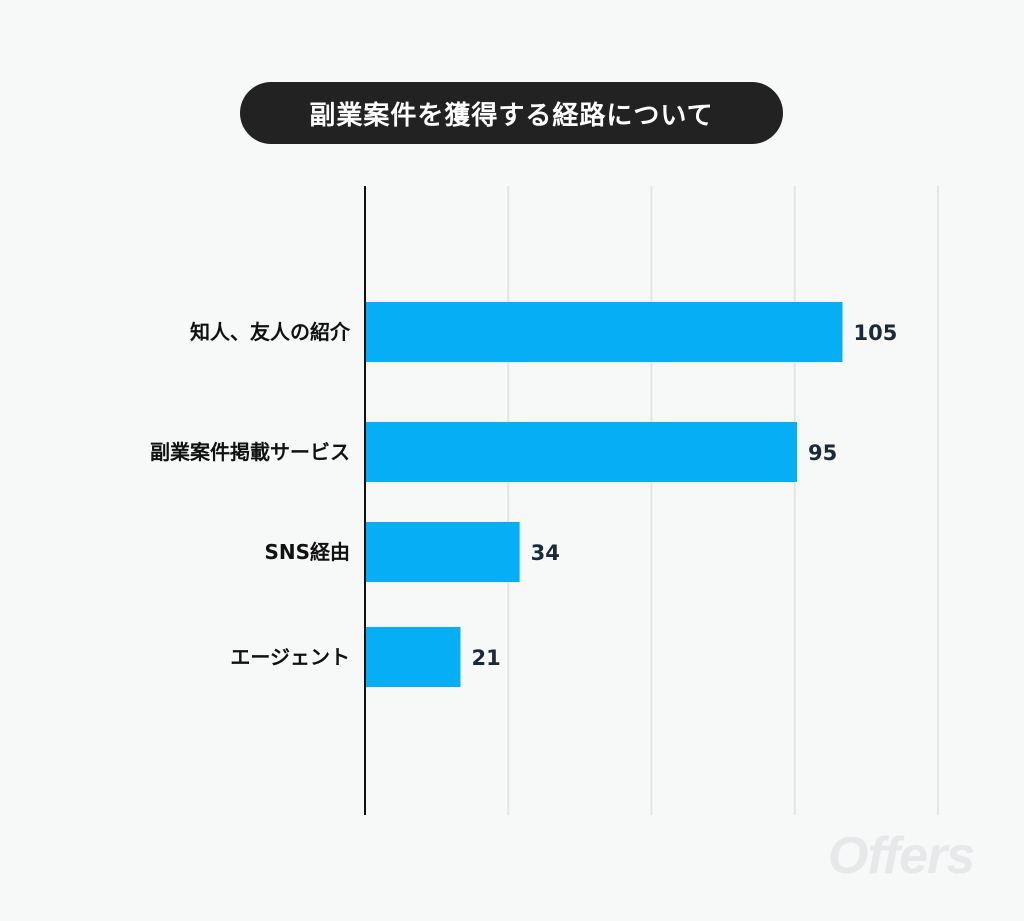  Describe the element at coordinates (250, 452) in the screenshot. I see `category-label: 副業案件掲載サービス` at that location.